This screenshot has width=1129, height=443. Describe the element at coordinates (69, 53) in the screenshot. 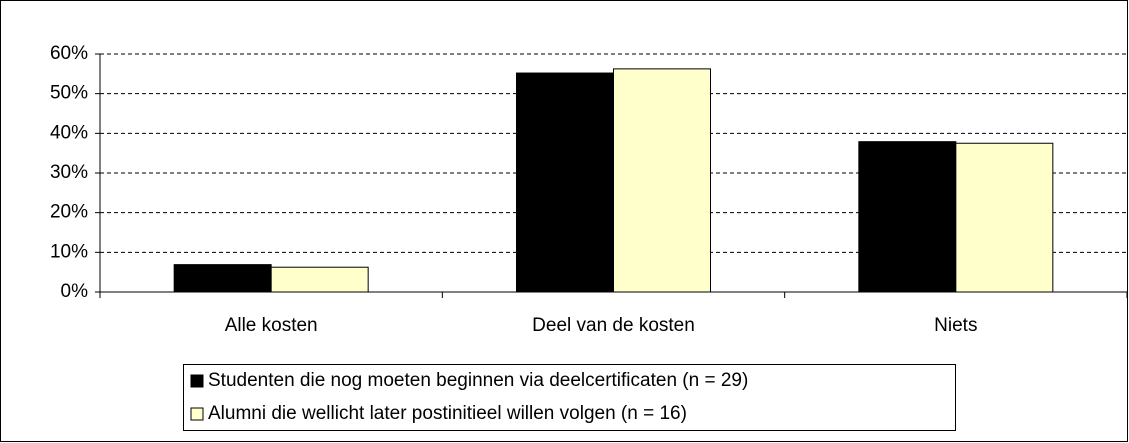

I see `y-tick-label: 60%` at that location.